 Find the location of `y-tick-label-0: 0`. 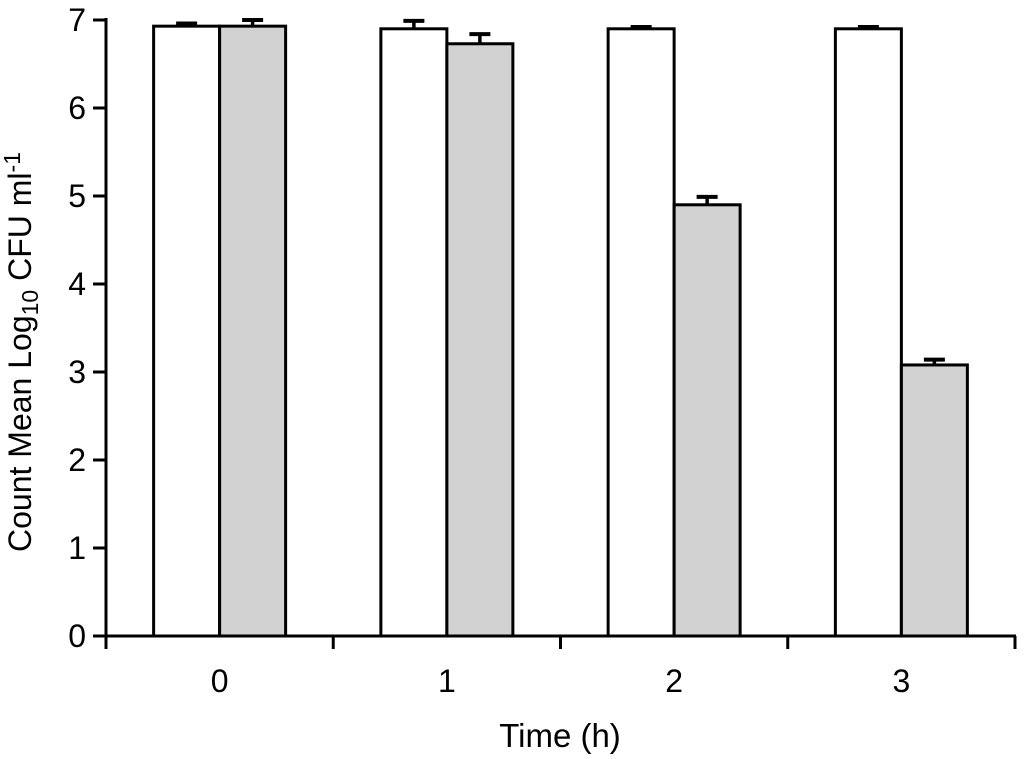

y-tick-label-0: 0 is located at coordinates (77, 636).